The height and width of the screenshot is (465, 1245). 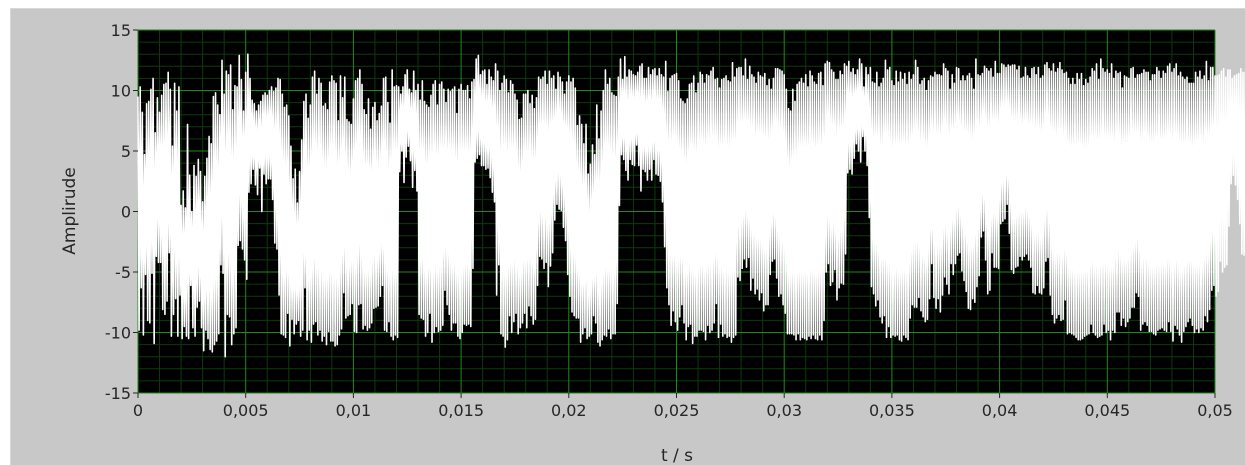 What do you see at coordinates (354, 410) in the screenshot?
I see `x-tick-label: 0,01` at bounding box center [354, 410].